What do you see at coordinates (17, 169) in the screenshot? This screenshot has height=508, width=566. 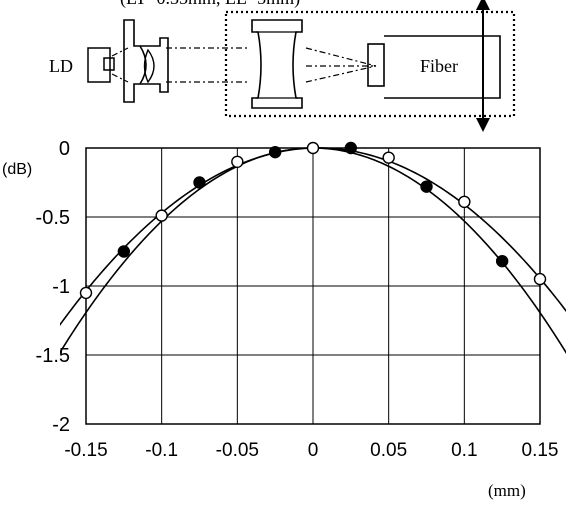 I see `y-axis-label: (dB)` at bounding box center [17, 169].